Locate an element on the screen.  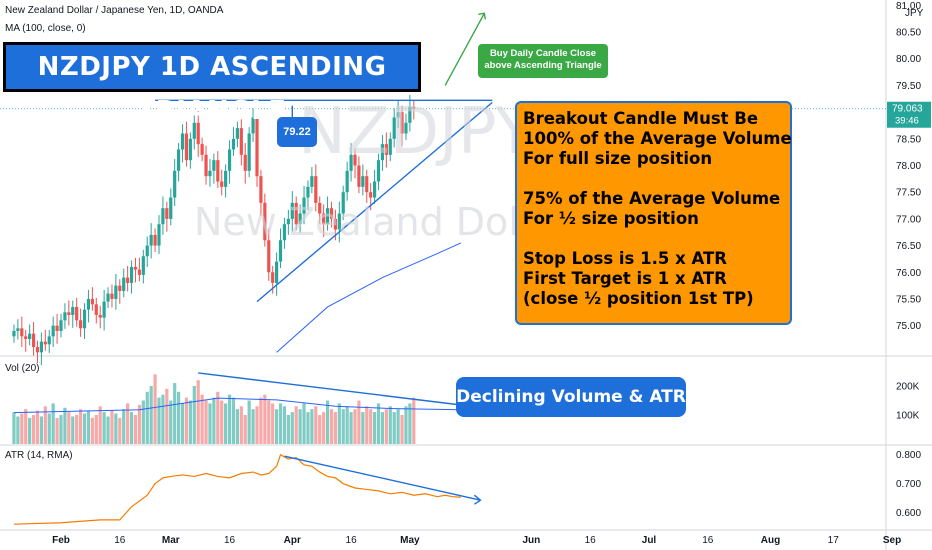
price-tick-label: 76.00 is located at coordinates (908, 273).